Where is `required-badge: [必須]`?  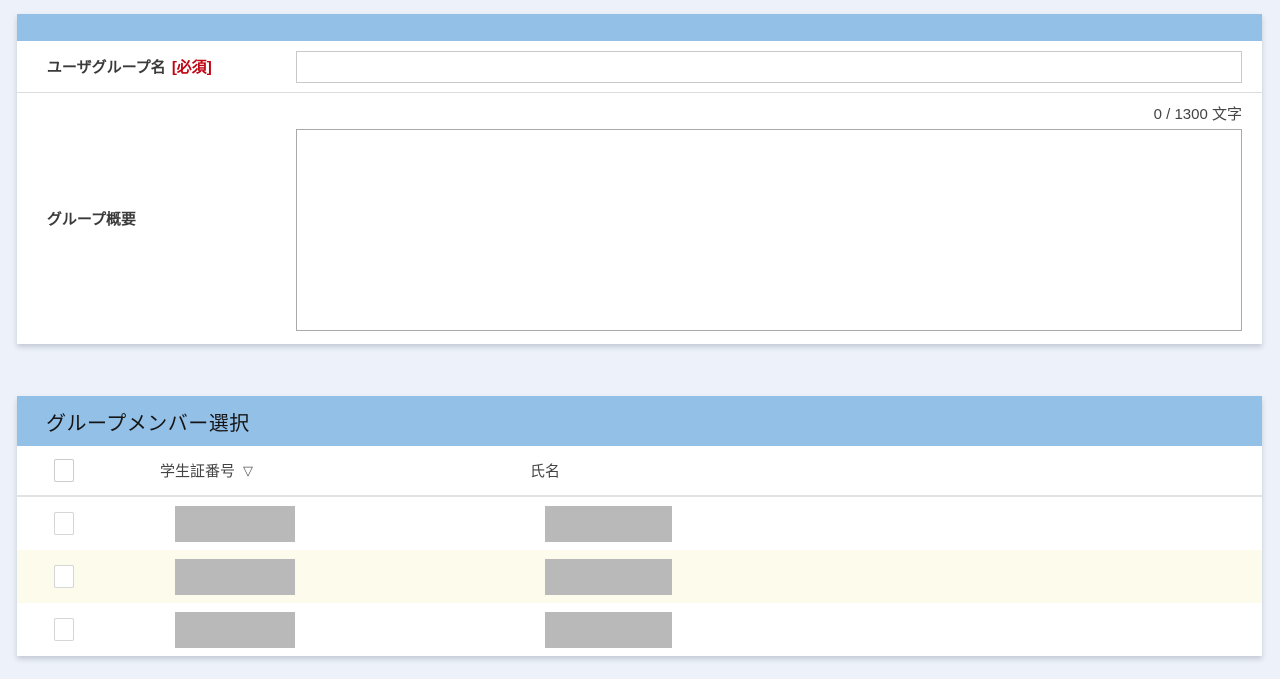 required-badge: [必須] is located at coordinates (191, 67).